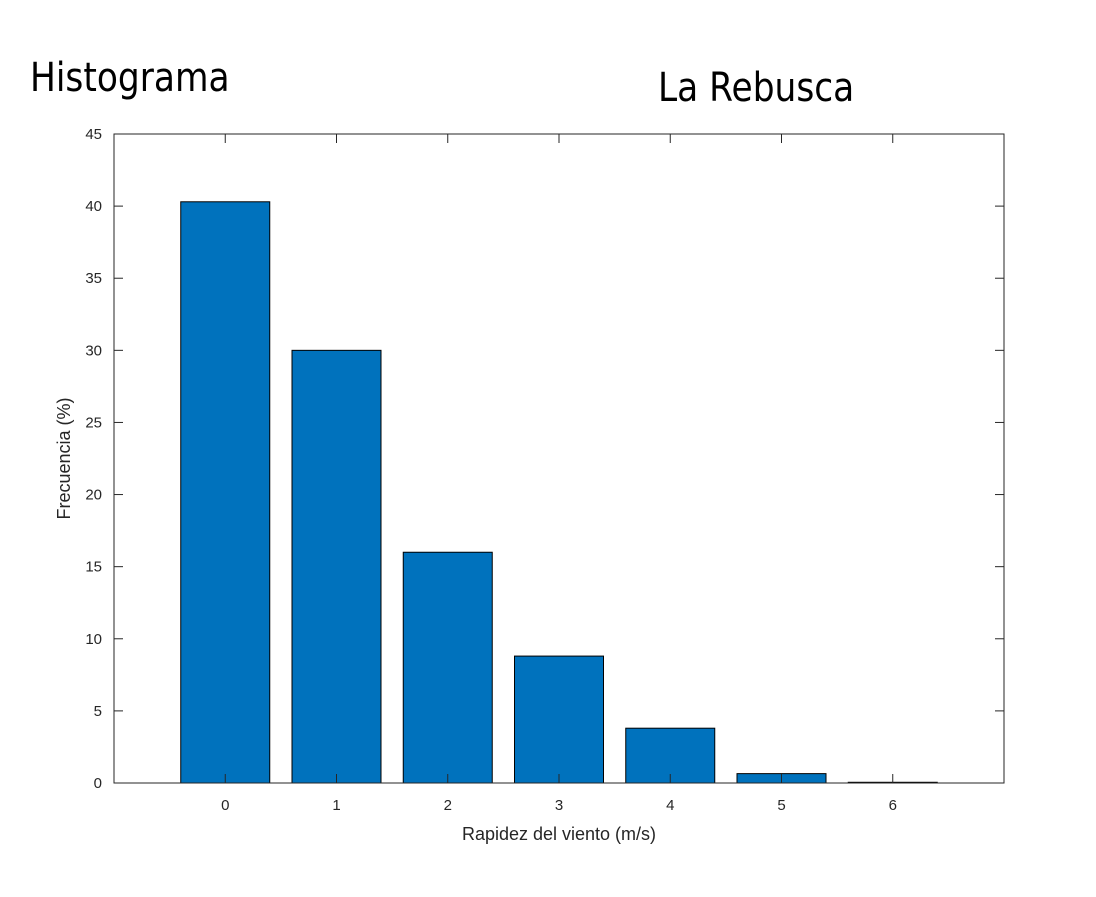 This screenshot has height=897, width=1096. I want to click on station-title: La Rebusca, so click(756, 88).